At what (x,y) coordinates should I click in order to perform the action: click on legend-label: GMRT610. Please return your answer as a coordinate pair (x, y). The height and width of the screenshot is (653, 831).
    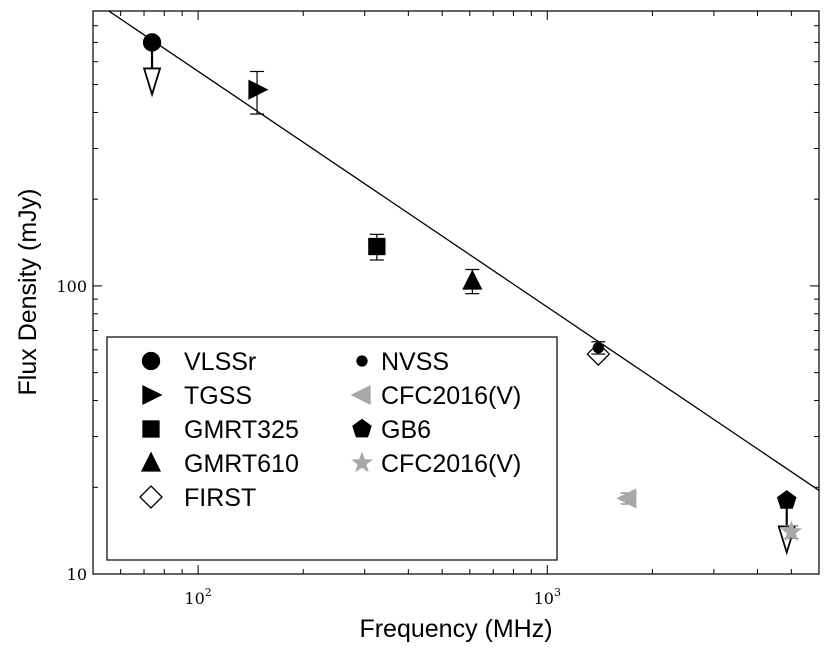
    Looking at the image, I should click on (241, 464).